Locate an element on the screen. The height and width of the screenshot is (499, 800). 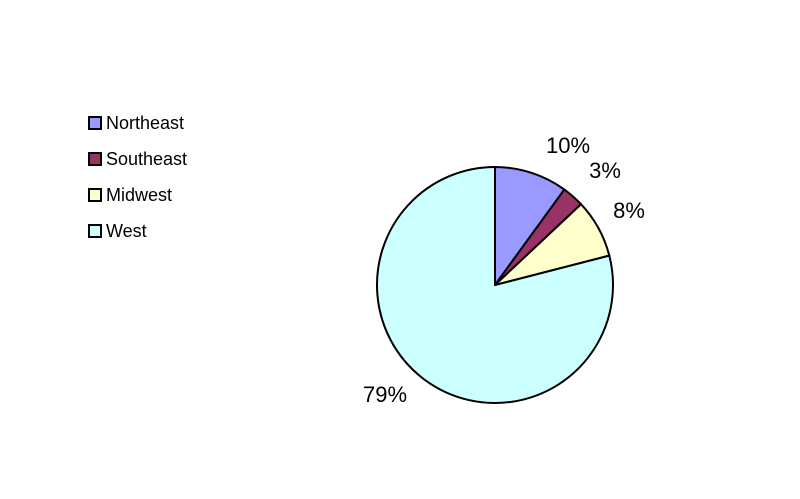
legend-label: Northeast is located at coordinates (145, 122).